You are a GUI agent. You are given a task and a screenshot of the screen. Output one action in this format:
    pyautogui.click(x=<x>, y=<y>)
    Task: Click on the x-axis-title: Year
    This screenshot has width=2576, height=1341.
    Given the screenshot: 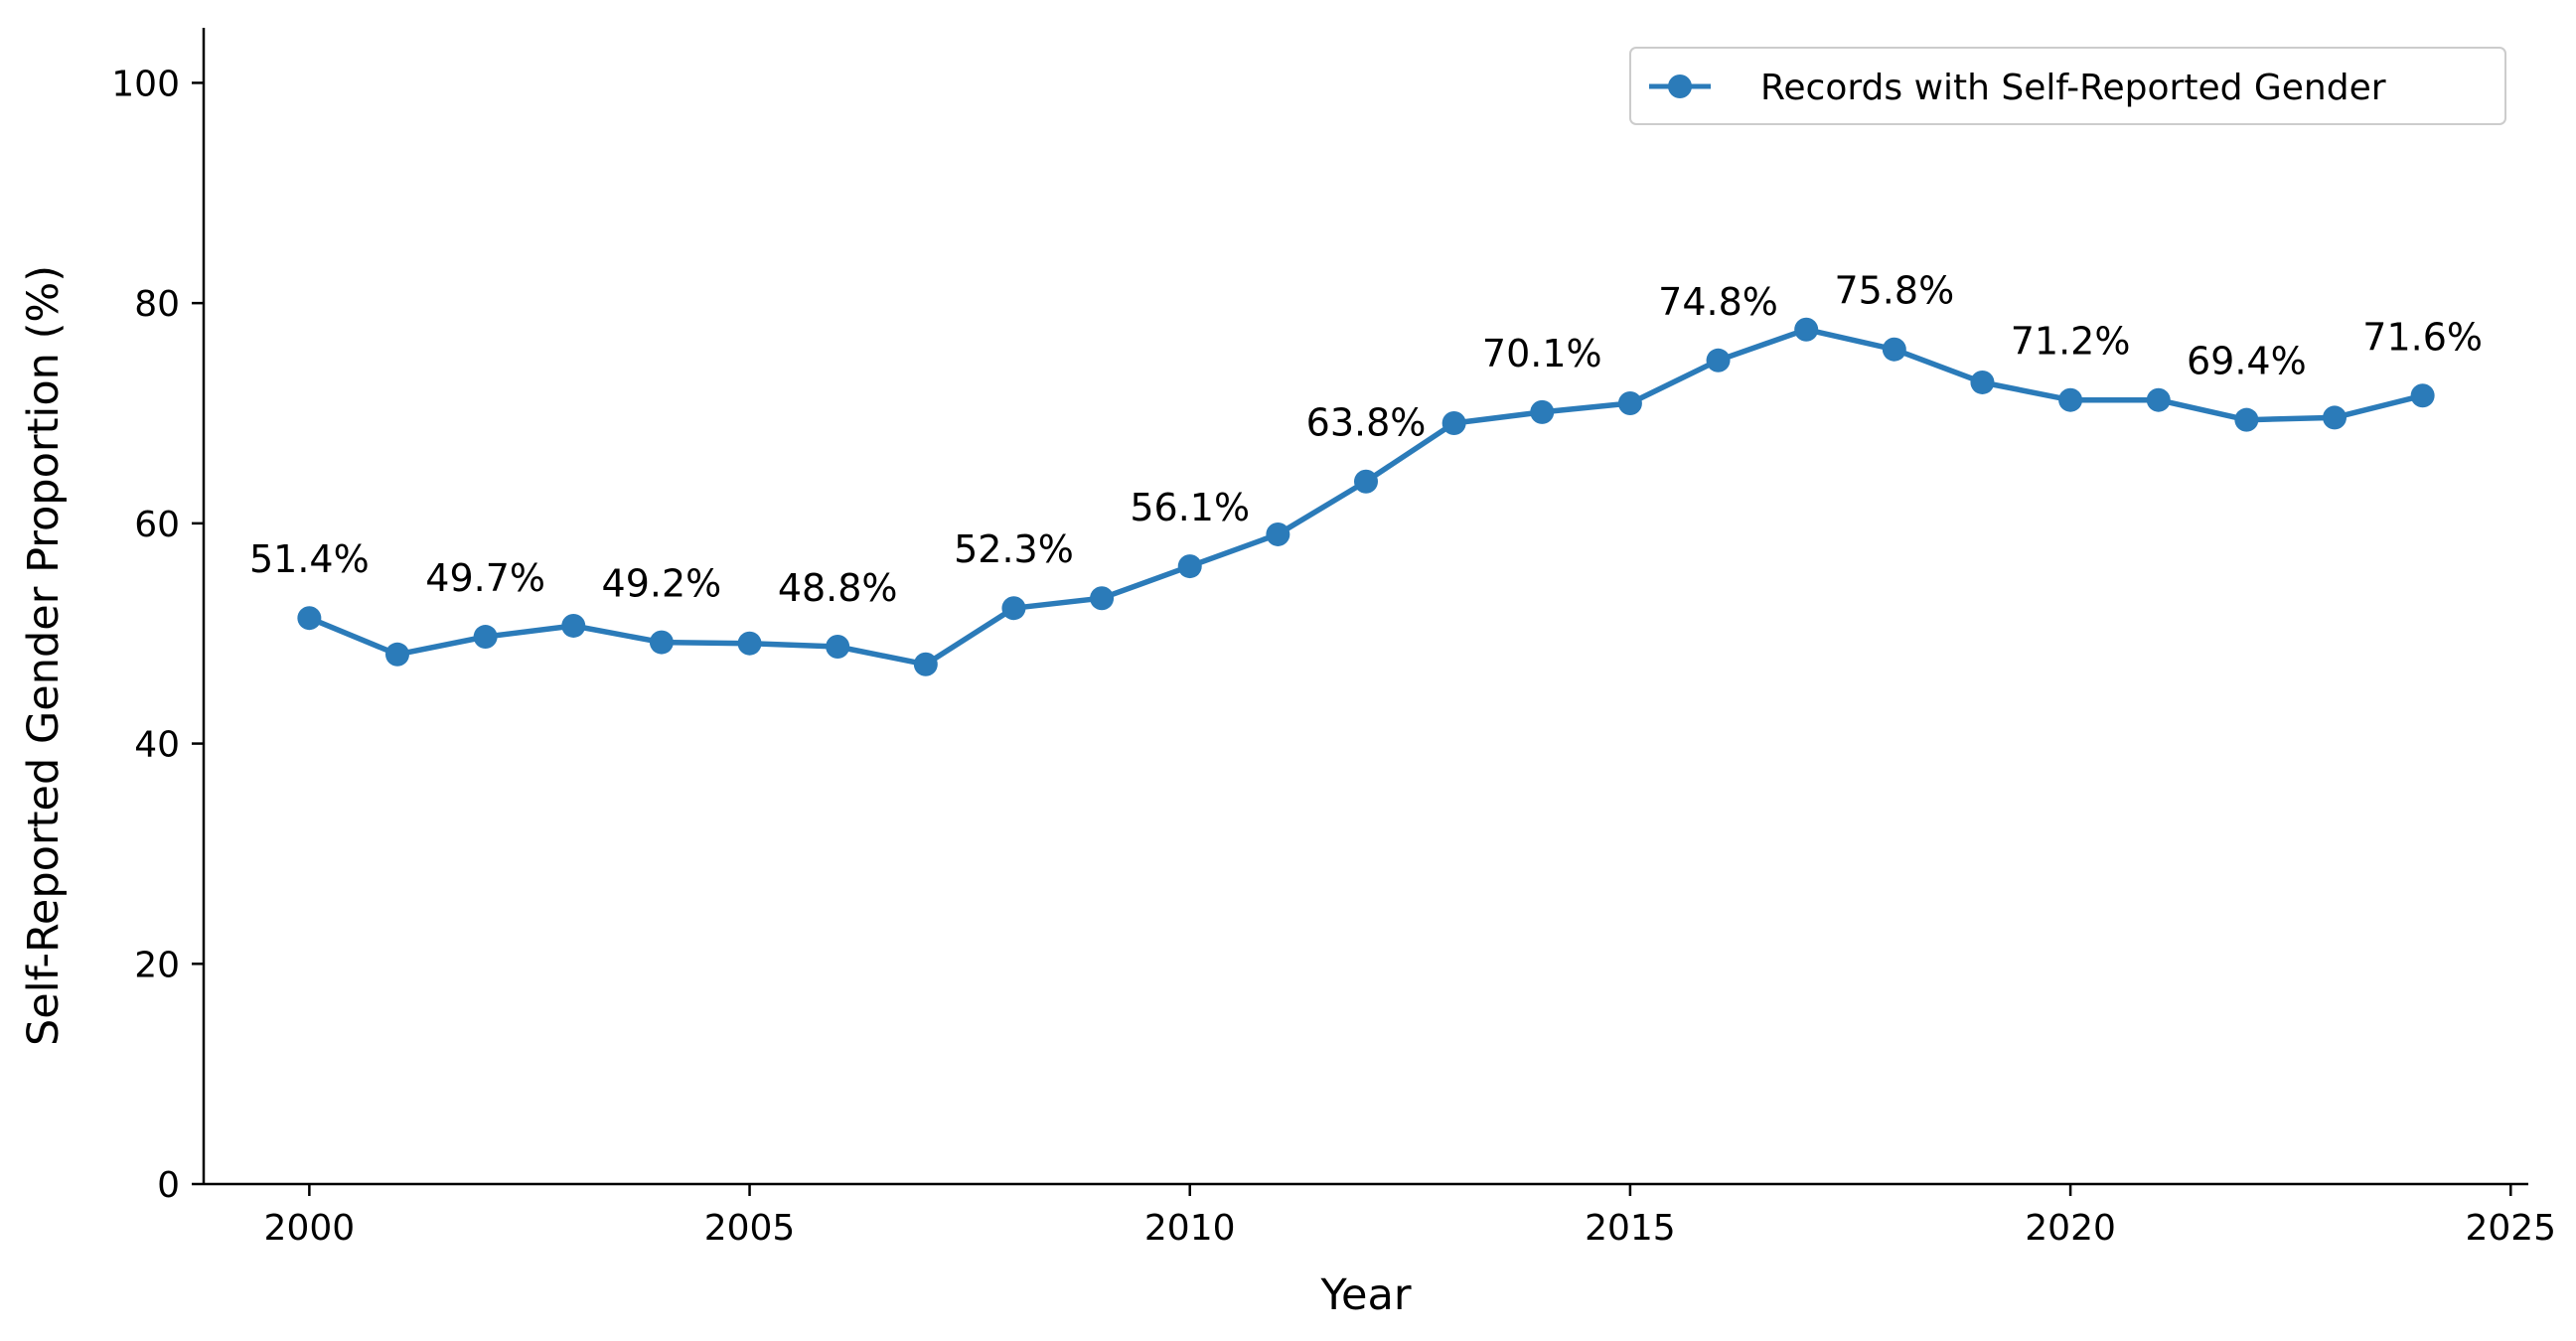 What is the action you would take?
    pyautogui.click(x=1365, y=1295)
    